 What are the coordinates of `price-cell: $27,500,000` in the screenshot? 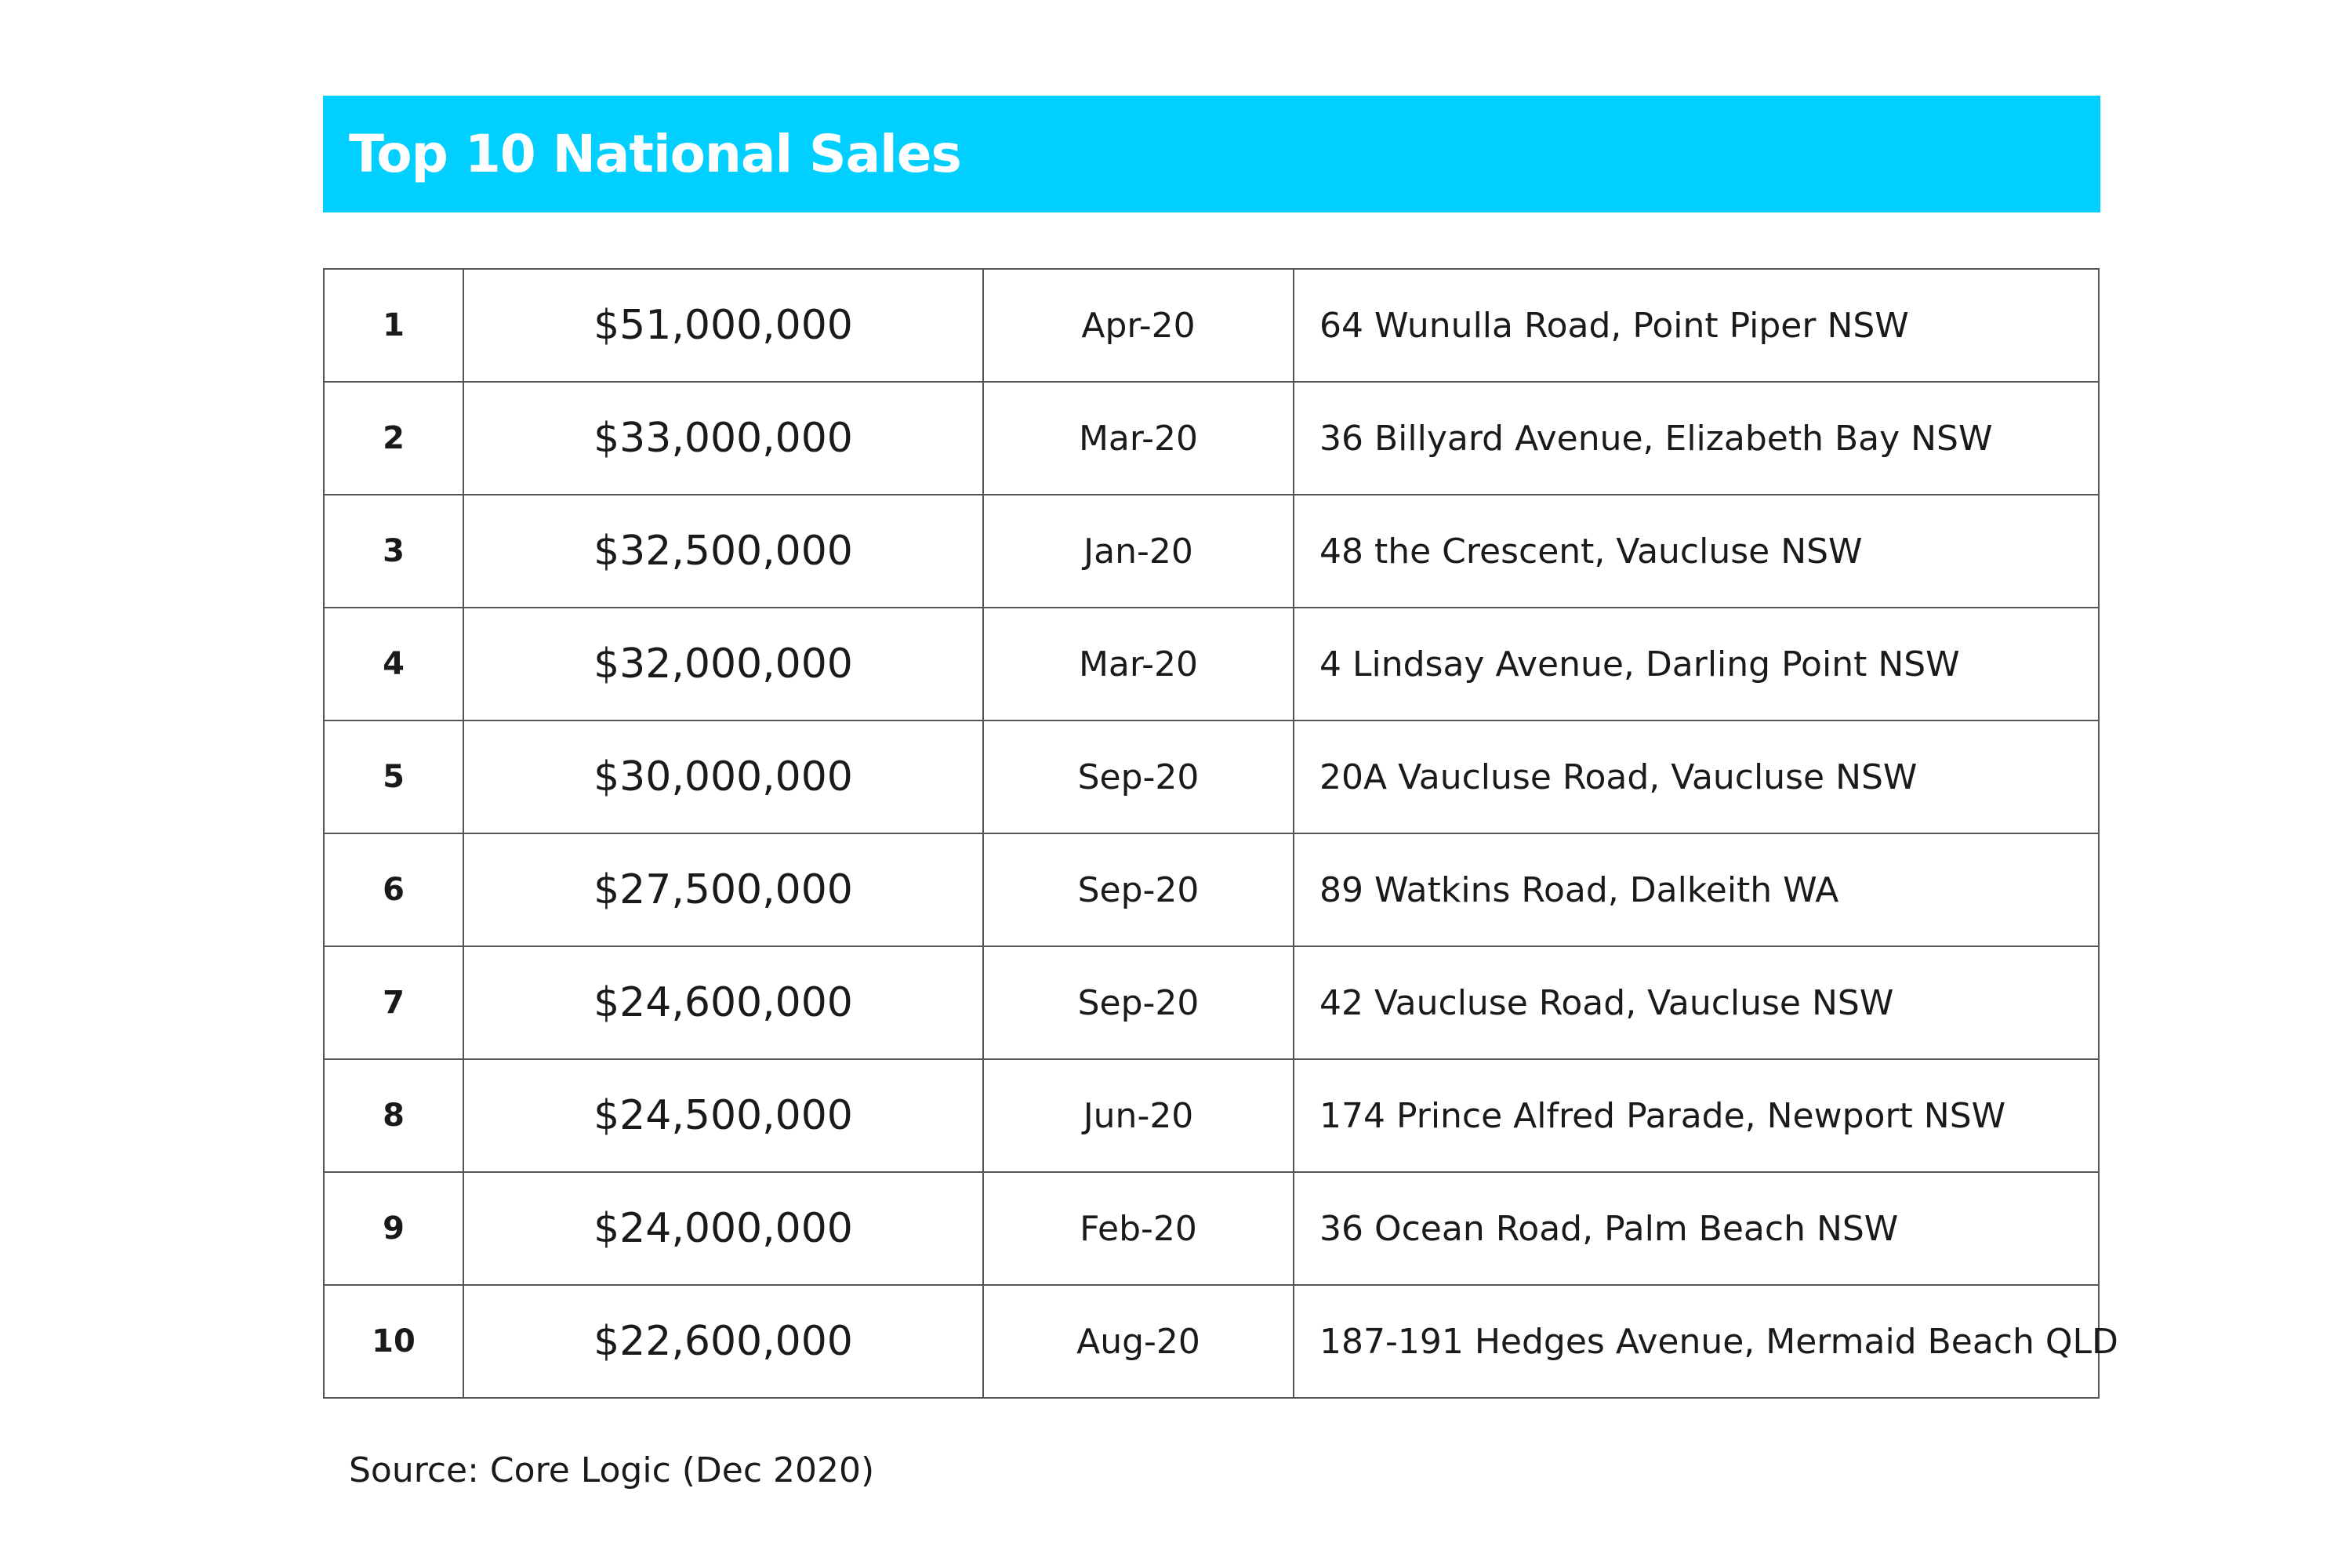 It's located at (723, 890).